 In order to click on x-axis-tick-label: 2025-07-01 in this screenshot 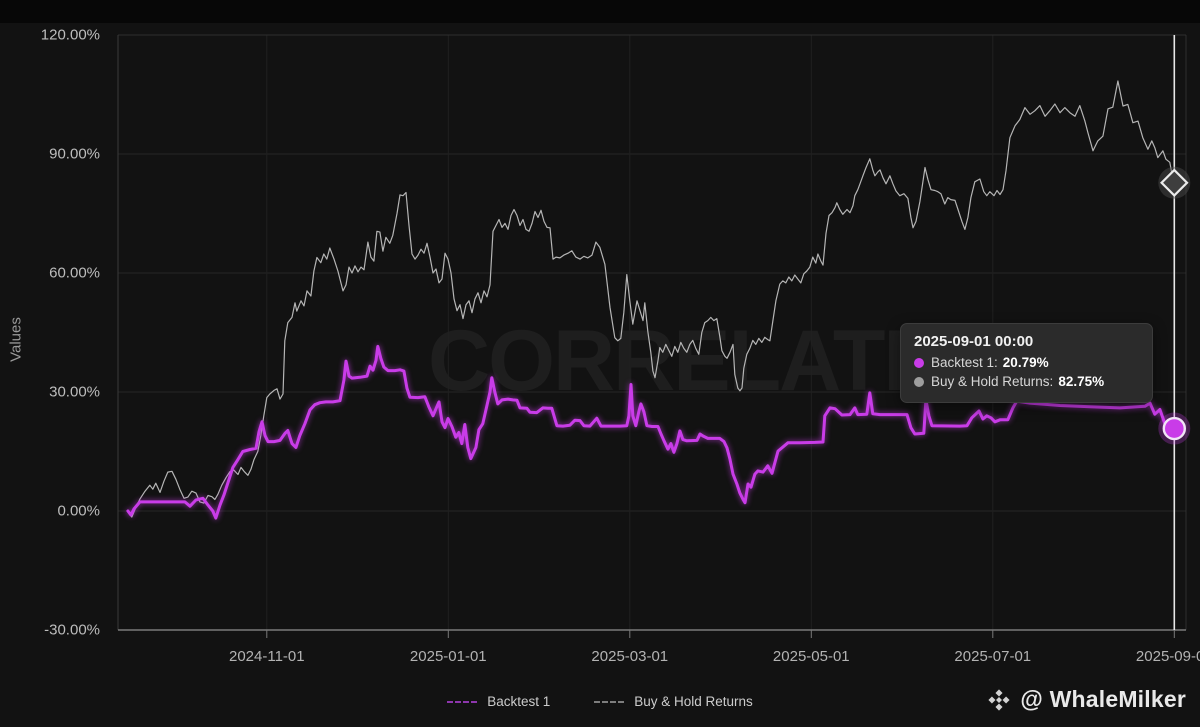, I will do `click(993, 656)`.